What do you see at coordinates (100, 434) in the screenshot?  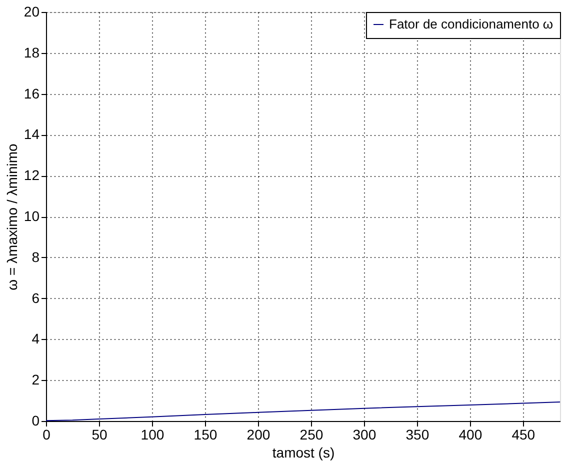 I see `x-tick-label: 50` at bounding box center [100, 434].